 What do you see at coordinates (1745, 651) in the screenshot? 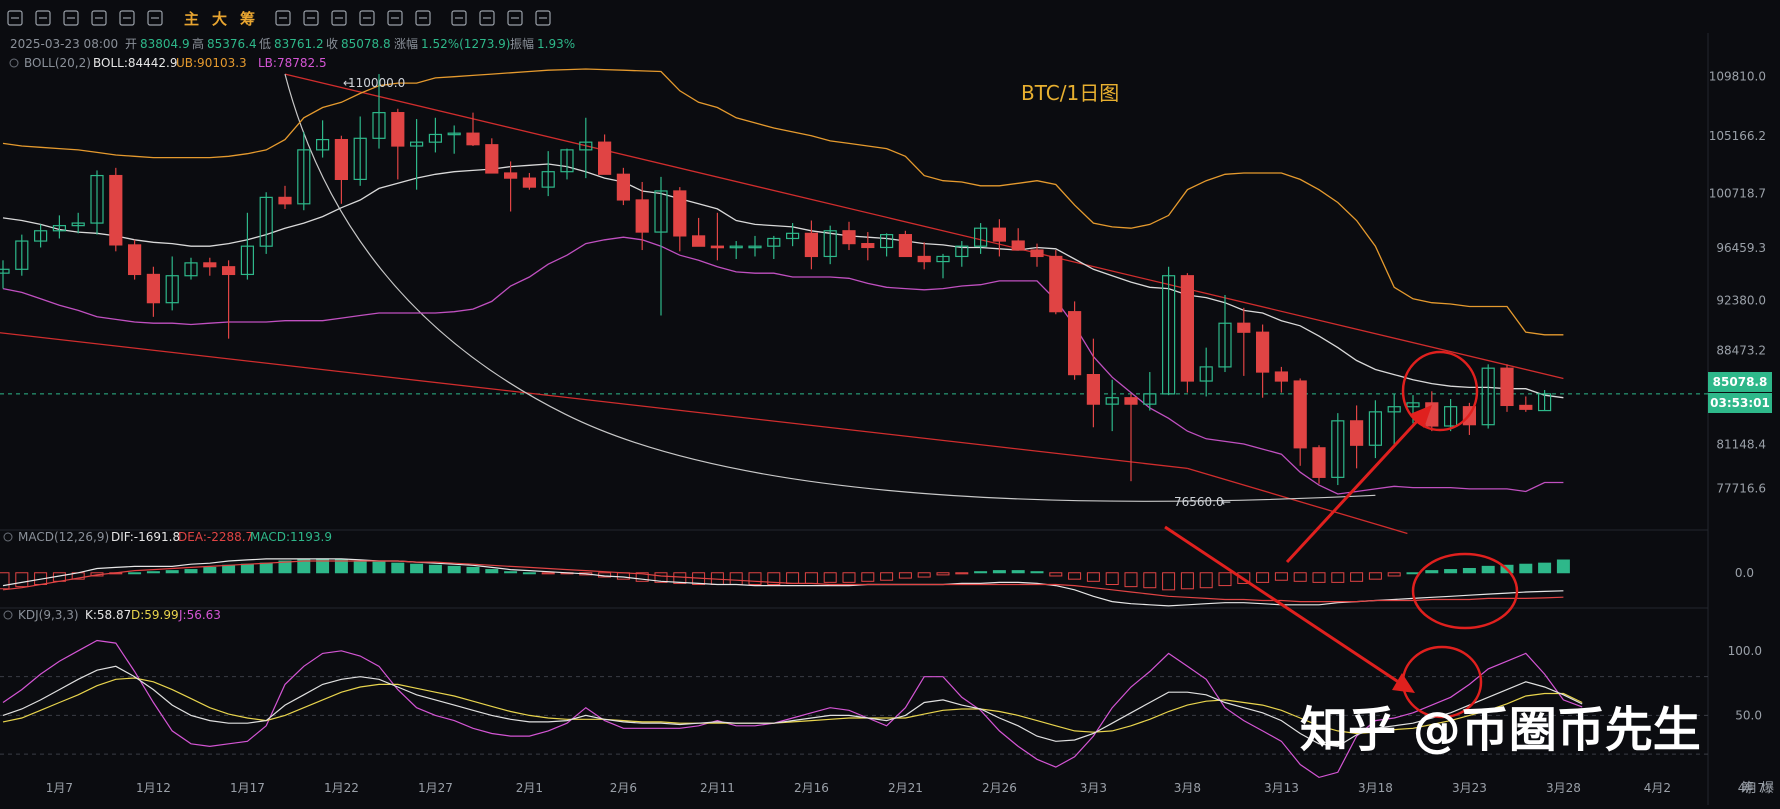
I see `kdj-tick: 100.0` at bounding box center [1745, 651].